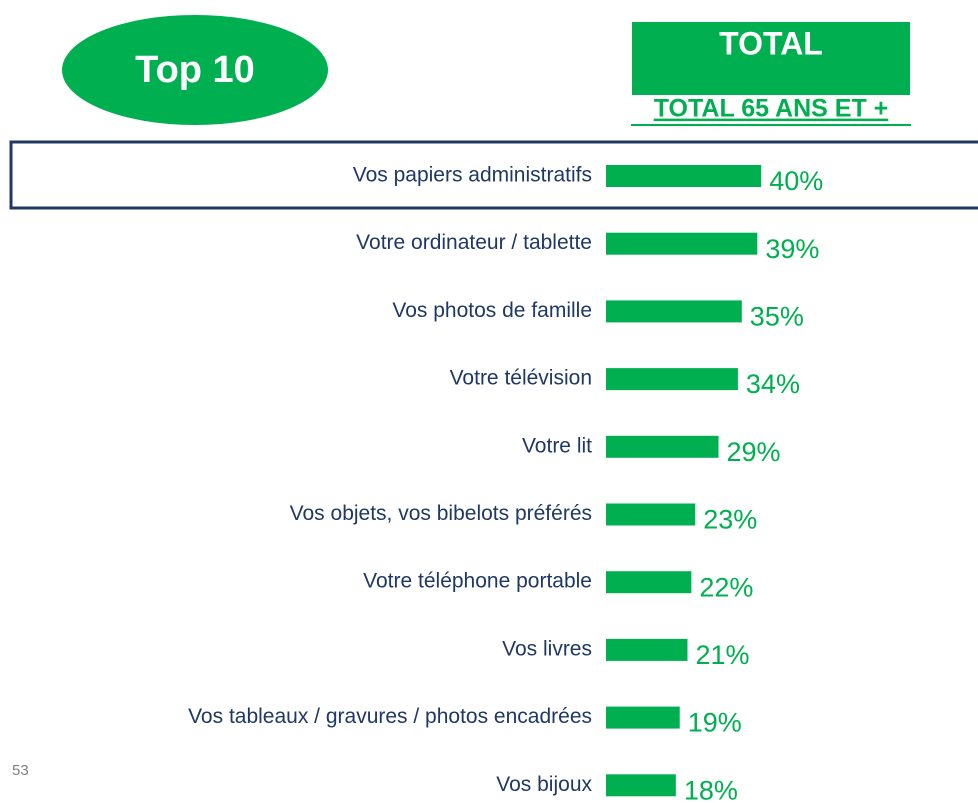 The width and height of the screenshot is (978, 803). Describe the element at coordinates (544, 784) in the screenshot. I see `category-label: Vos bijoux` at that location.